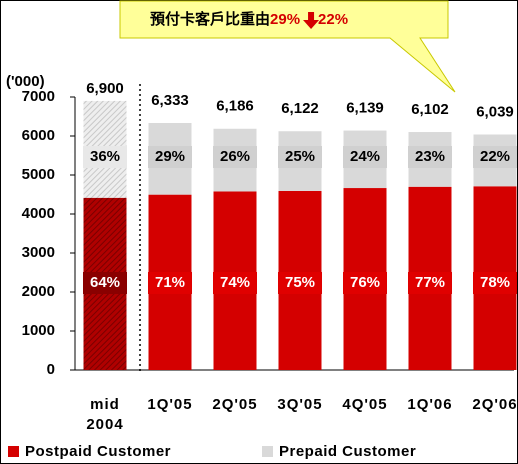 The width and height of the screenshot is (518, 464). I want to click on share-label: 22%, so click(495, 156).